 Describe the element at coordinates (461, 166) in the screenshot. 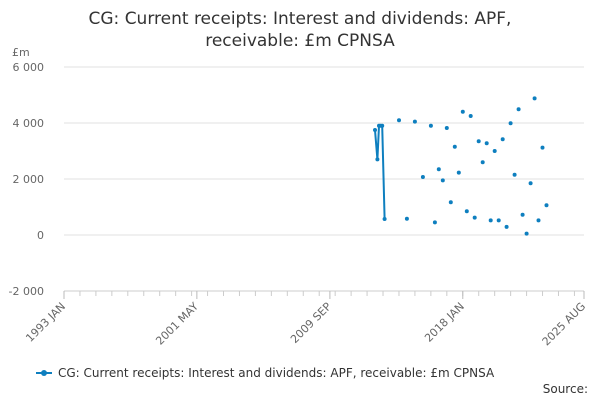

I see `series-apf-receipts` at that location.